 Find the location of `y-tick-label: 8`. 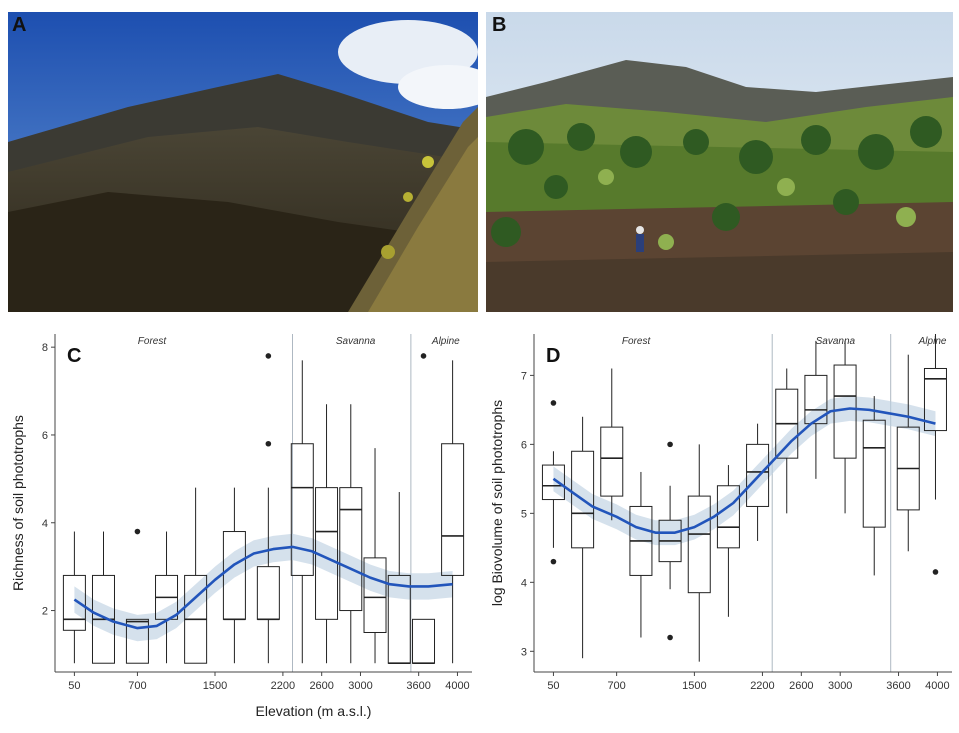

y-tick-label: 8 is located at coordinates (45, 348).